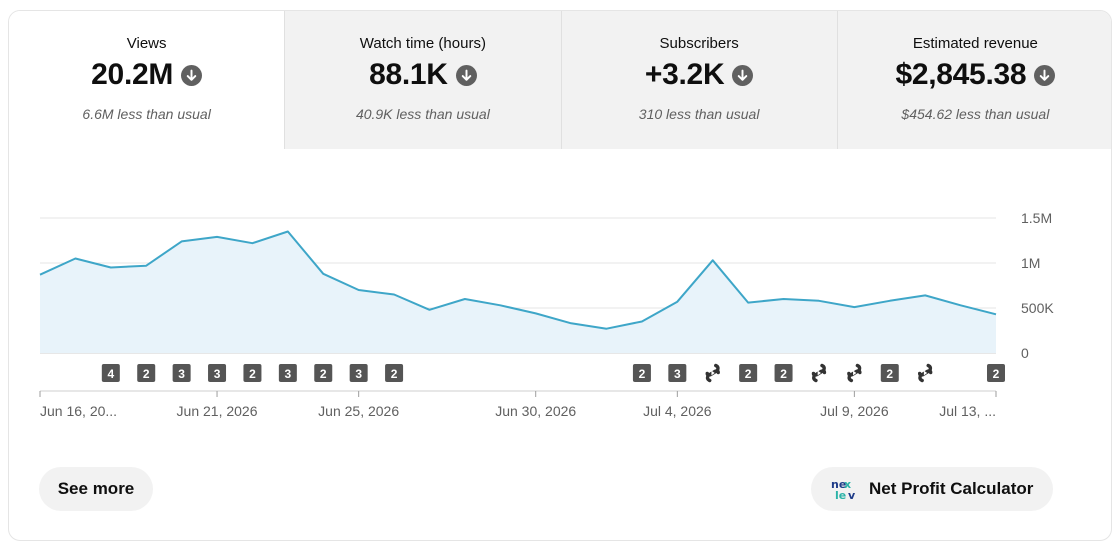  I want to click on tab-title: Estimated revenue, so click(975, 43).